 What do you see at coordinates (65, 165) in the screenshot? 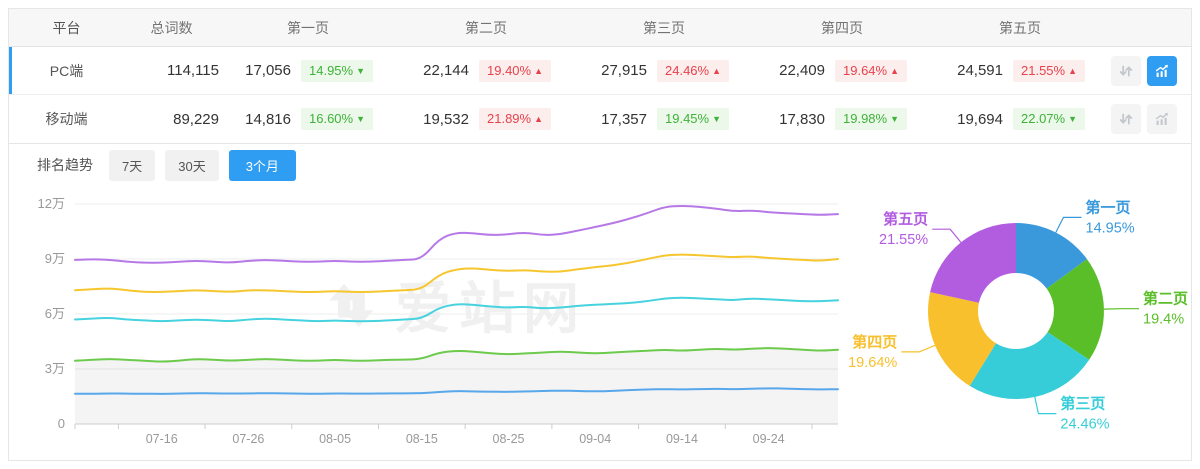
I see `trend-title: 排名趋势` at bounding box center [65, 165].